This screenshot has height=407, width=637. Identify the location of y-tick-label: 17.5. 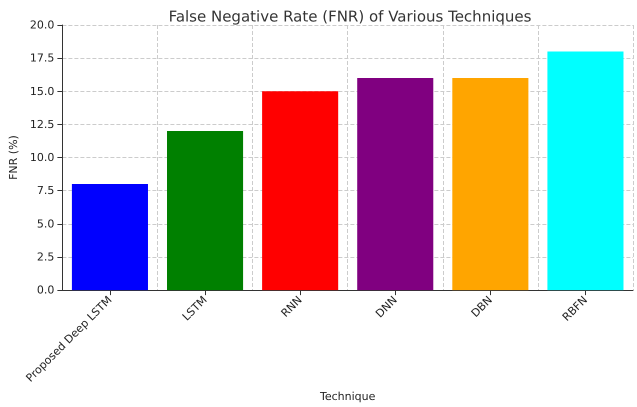
(42, 58).